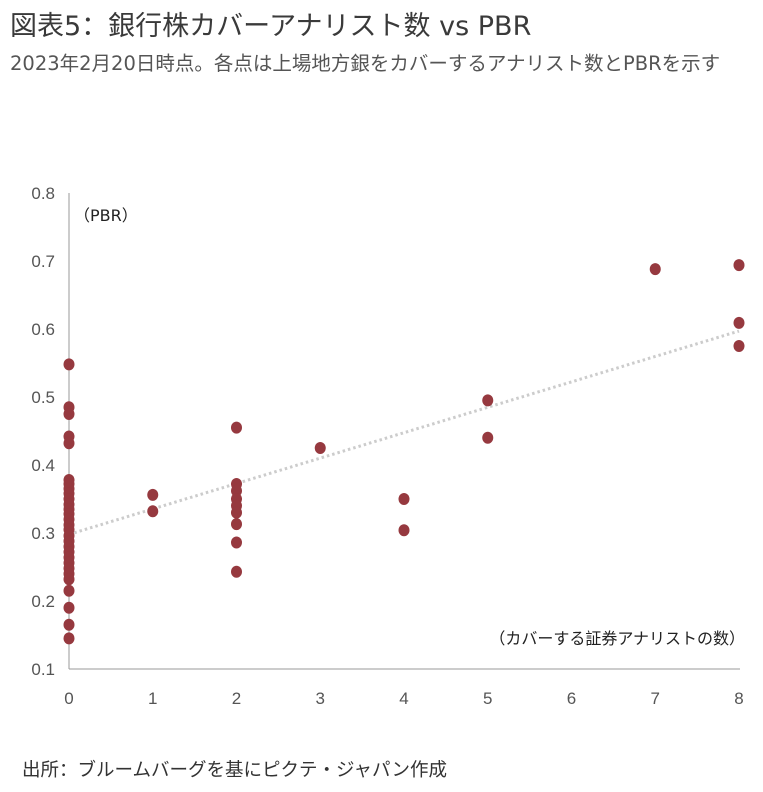 The image size is (763, 792). What do you see at coordinates (271, 26) in the screenshot?
I see `chart-title: 図表5：銀行株カバーアナリスト数 vs PBR` at bounding box center [271, 26].